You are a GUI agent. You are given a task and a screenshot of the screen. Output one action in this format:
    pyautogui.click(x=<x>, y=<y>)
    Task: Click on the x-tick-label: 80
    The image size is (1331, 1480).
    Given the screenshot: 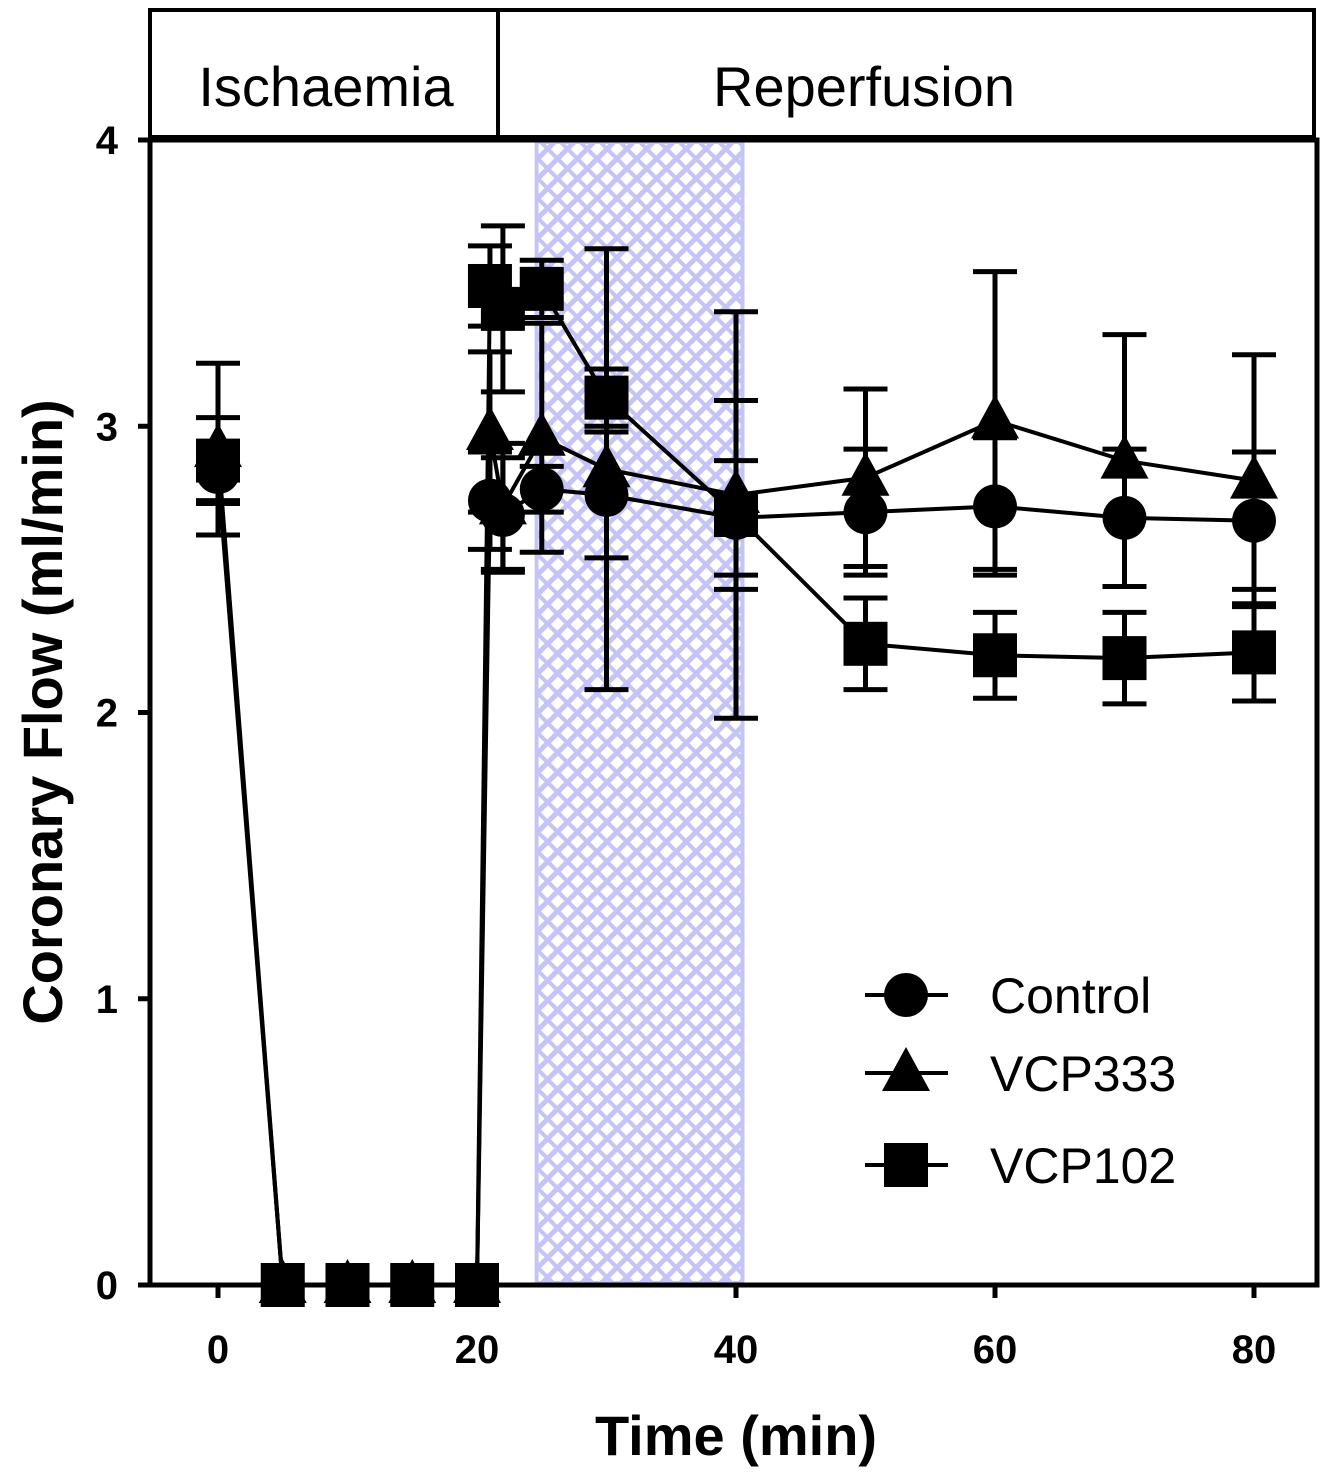 What is the action you would take?
    pyautogui.click(x=1254, y=1350)
    